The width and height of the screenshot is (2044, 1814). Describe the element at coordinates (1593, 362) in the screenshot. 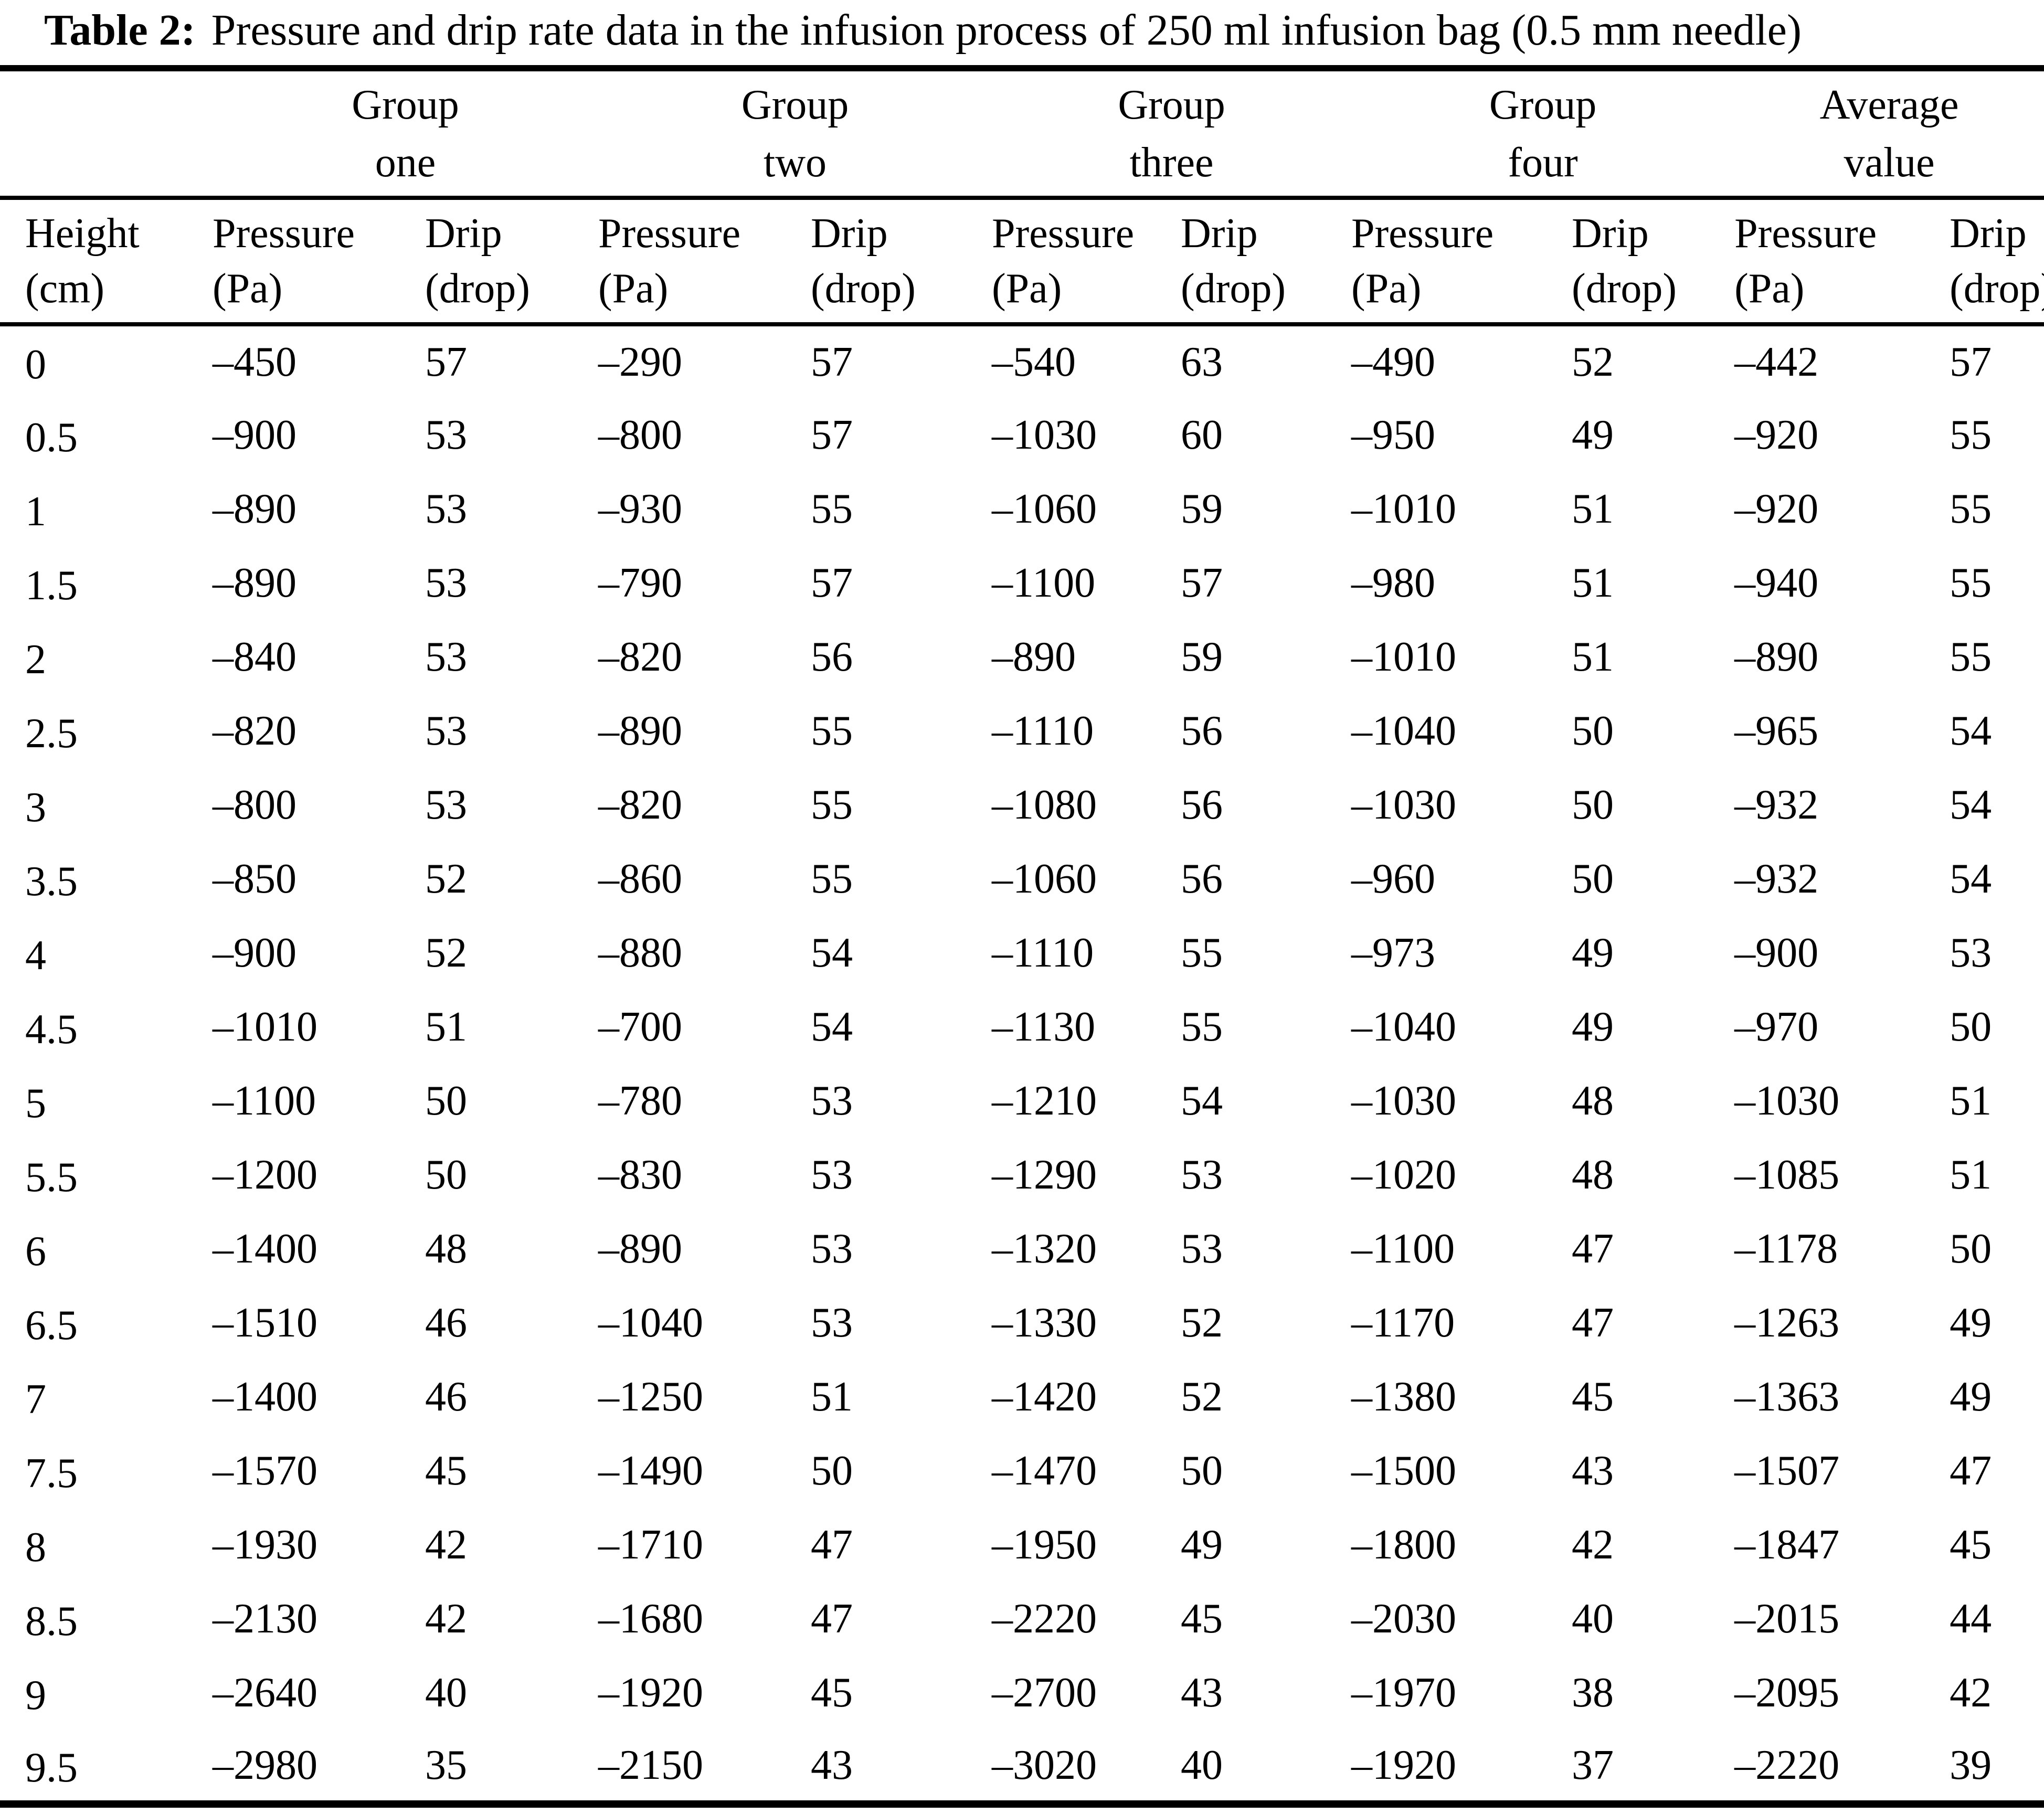

I see `drip-g4-cell: 52` at that location.